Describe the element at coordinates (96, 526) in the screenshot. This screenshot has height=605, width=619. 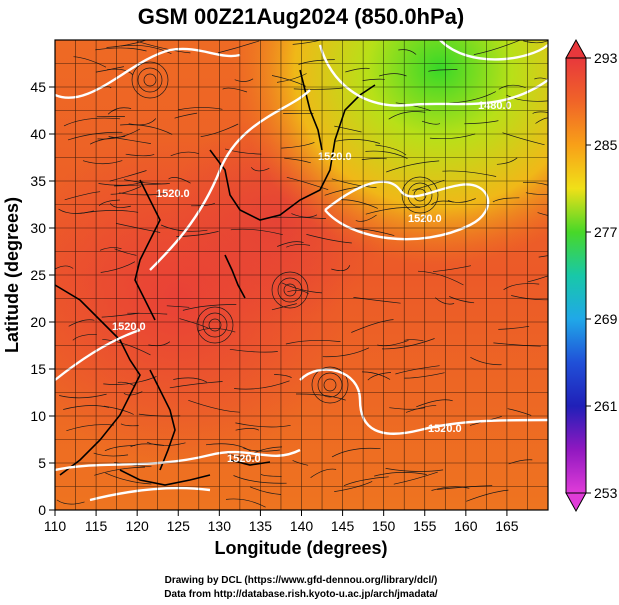
I see `x-tick-label: 115` at that location.